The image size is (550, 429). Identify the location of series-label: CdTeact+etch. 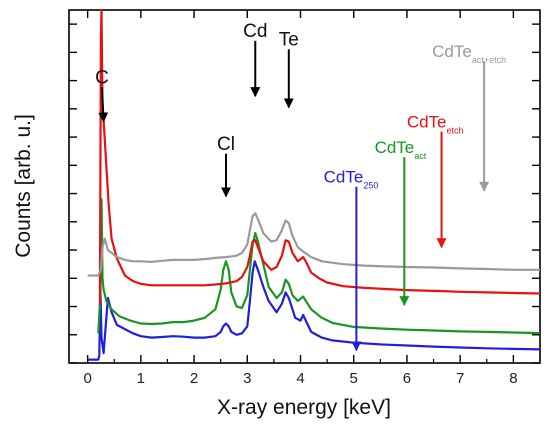
(469, 53).